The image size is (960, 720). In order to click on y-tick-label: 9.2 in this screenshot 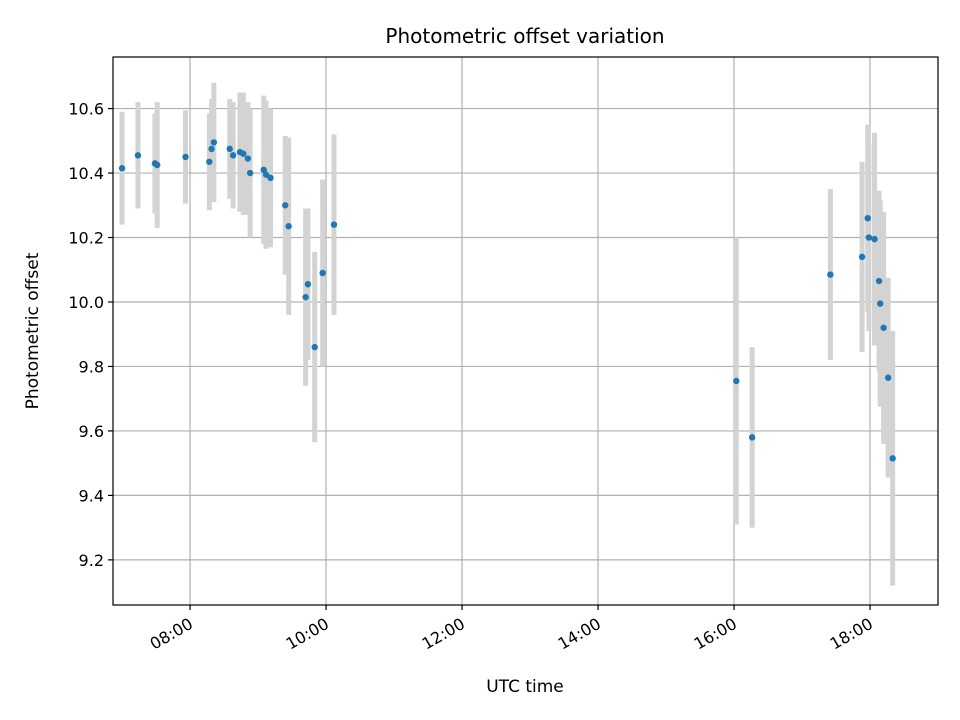, I will do `click(91, 560)`.